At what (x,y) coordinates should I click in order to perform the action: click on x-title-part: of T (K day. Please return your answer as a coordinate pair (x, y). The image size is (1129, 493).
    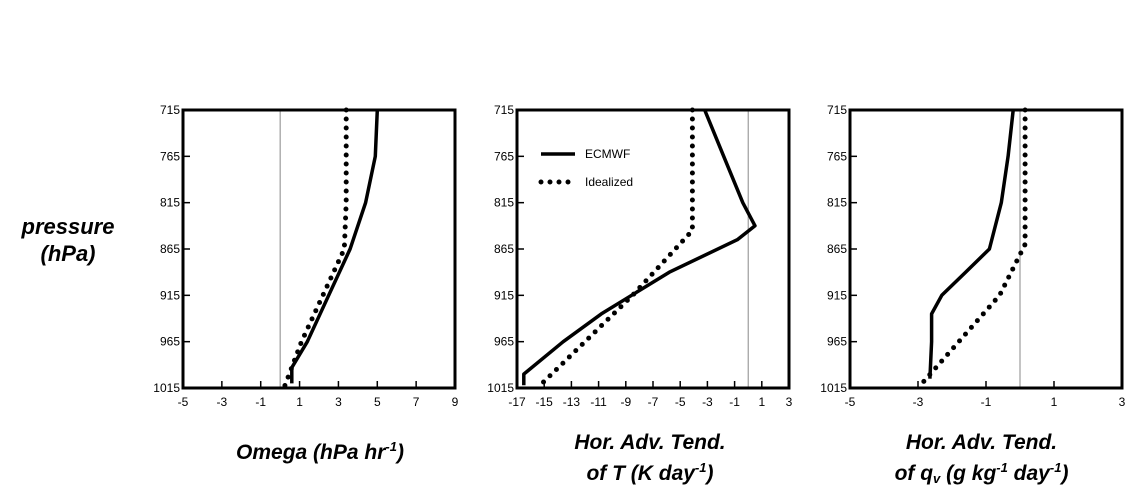
    Looking at the image, I should click on (640, 473).